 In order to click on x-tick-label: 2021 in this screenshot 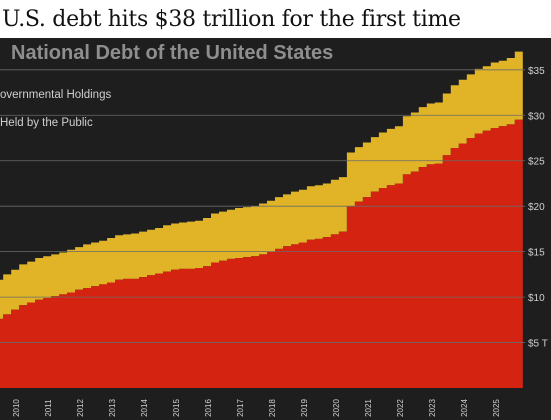, I will do `click(368, 408)`.